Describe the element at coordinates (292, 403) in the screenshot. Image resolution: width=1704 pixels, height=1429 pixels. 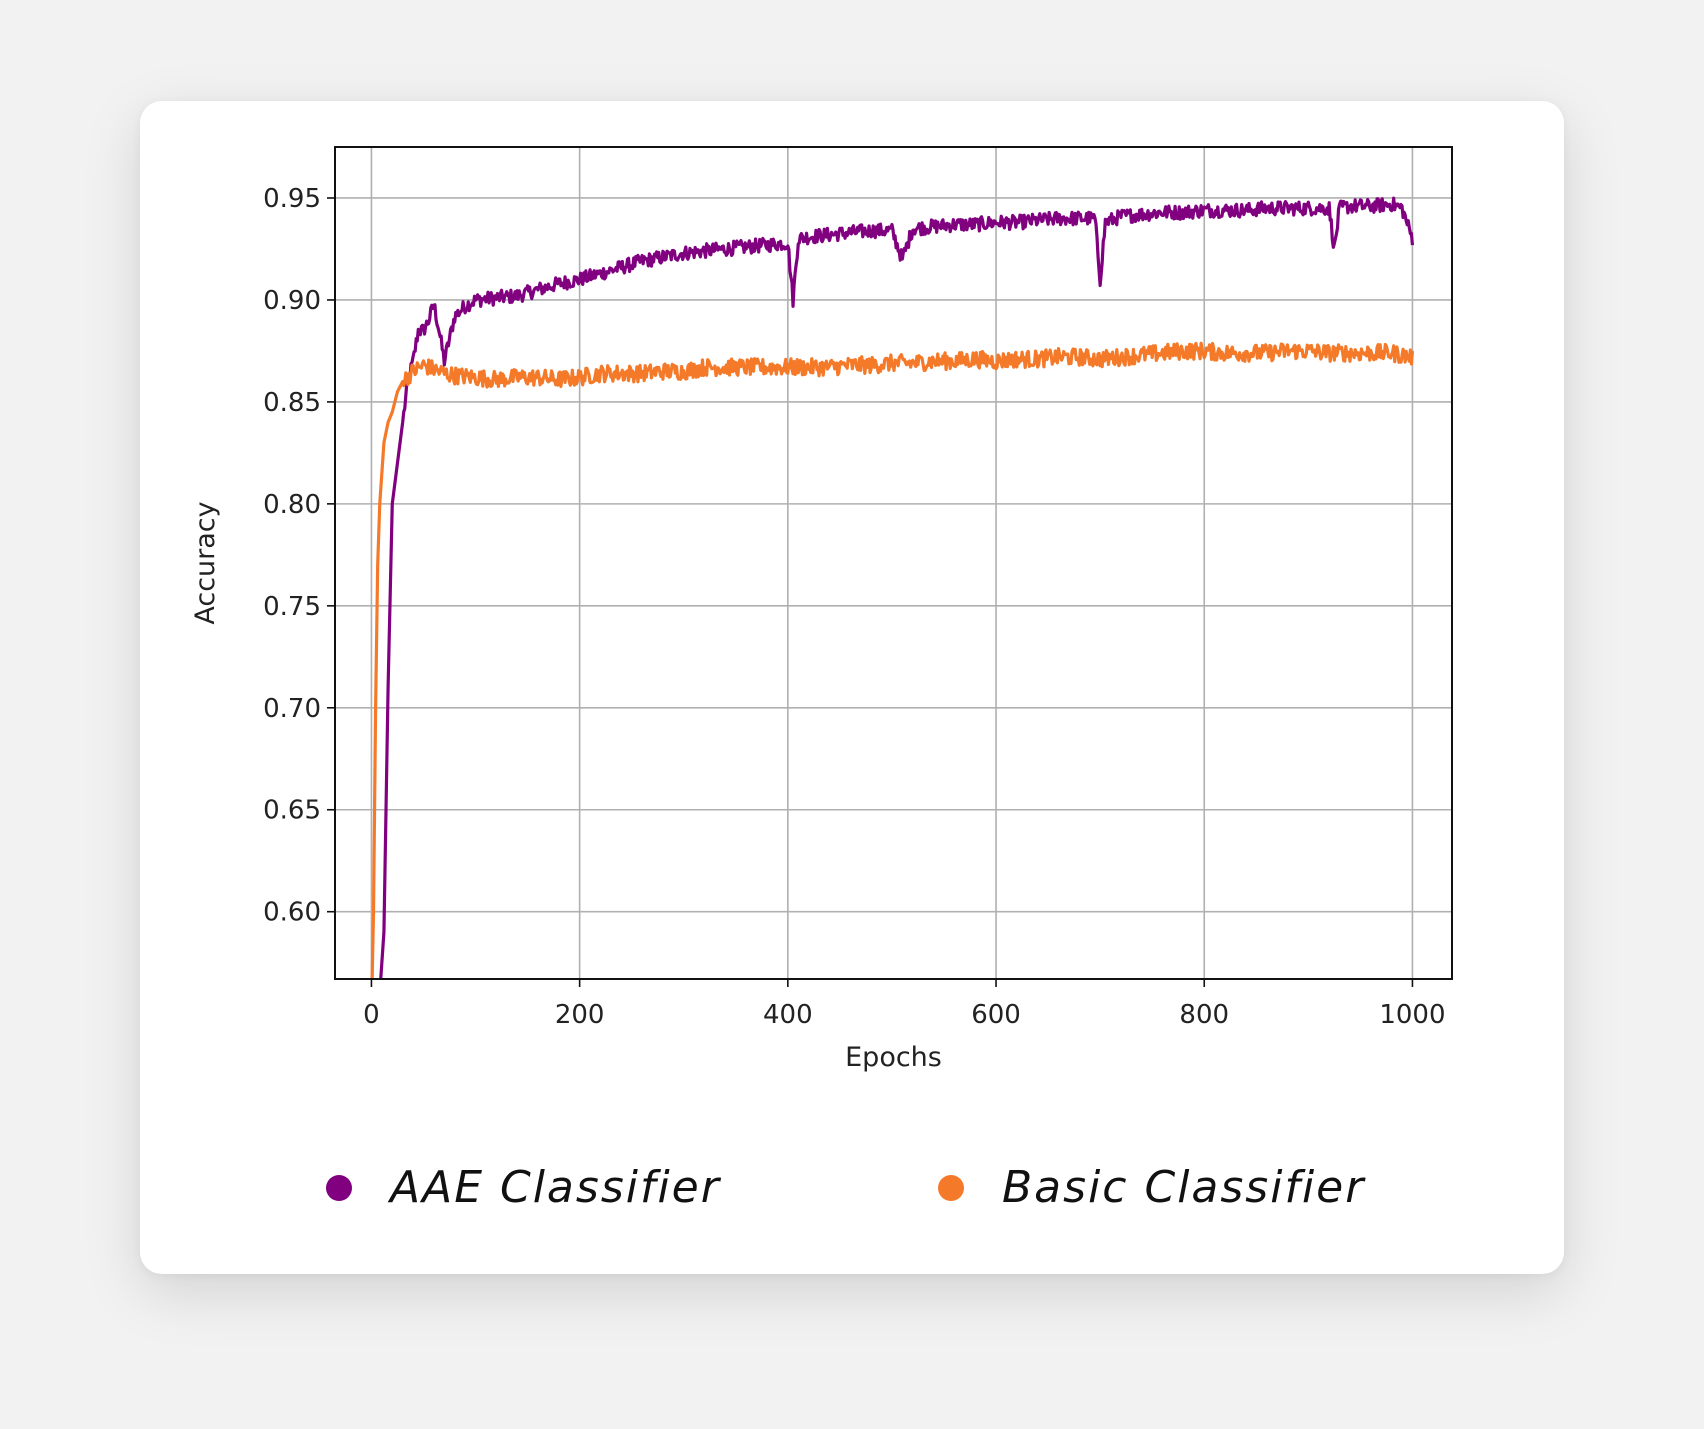
I see `y-tick-label: 0.85` at that location.